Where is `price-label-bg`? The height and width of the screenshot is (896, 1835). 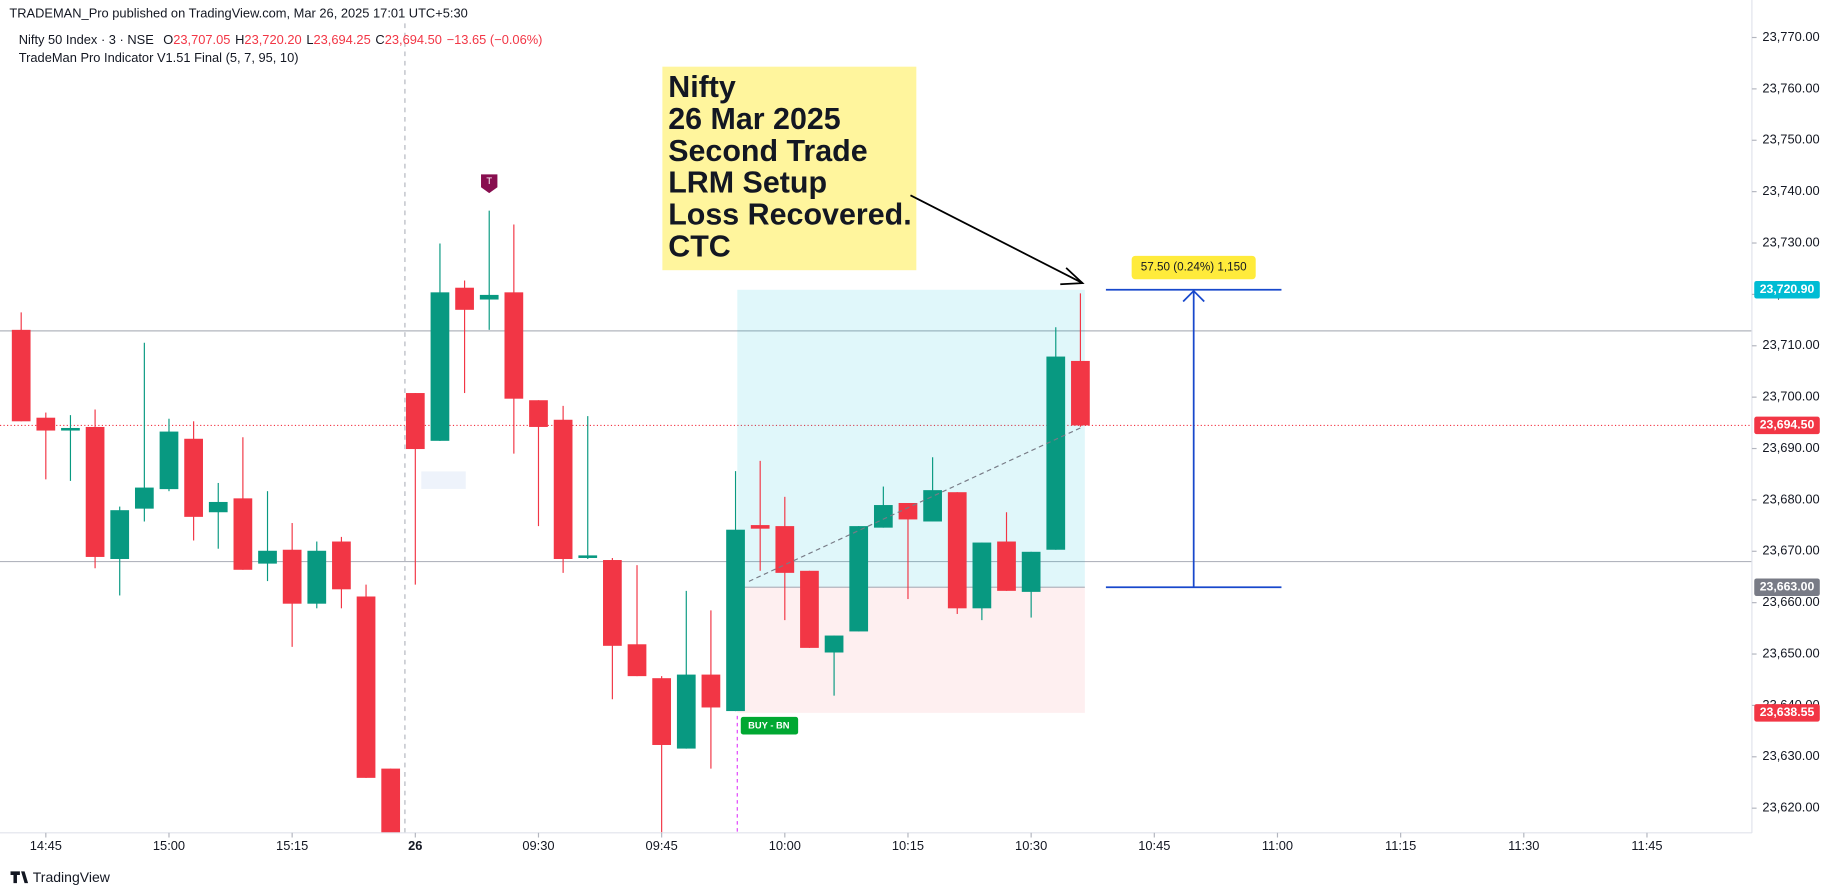 price-label-bg is located at coordinates (1787, 425).